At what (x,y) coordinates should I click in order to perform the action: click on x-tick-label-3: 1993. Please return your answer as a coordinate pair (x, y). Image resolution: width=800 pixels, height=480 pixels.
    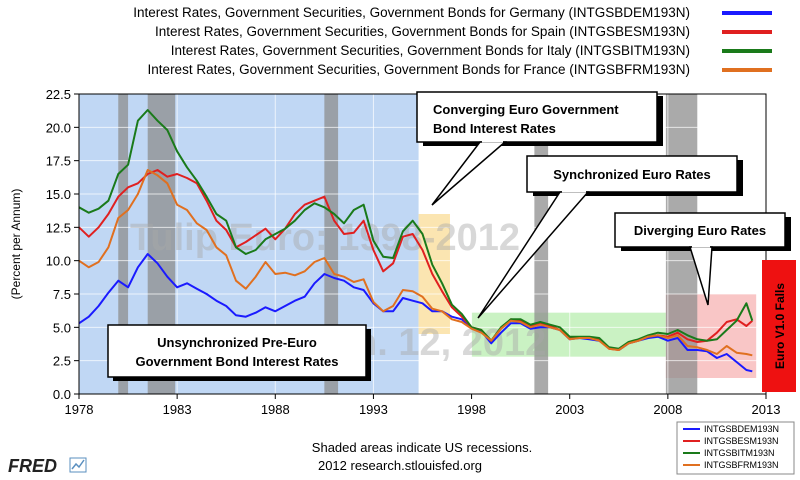
    Looking at the image, I should click on (373, 409).